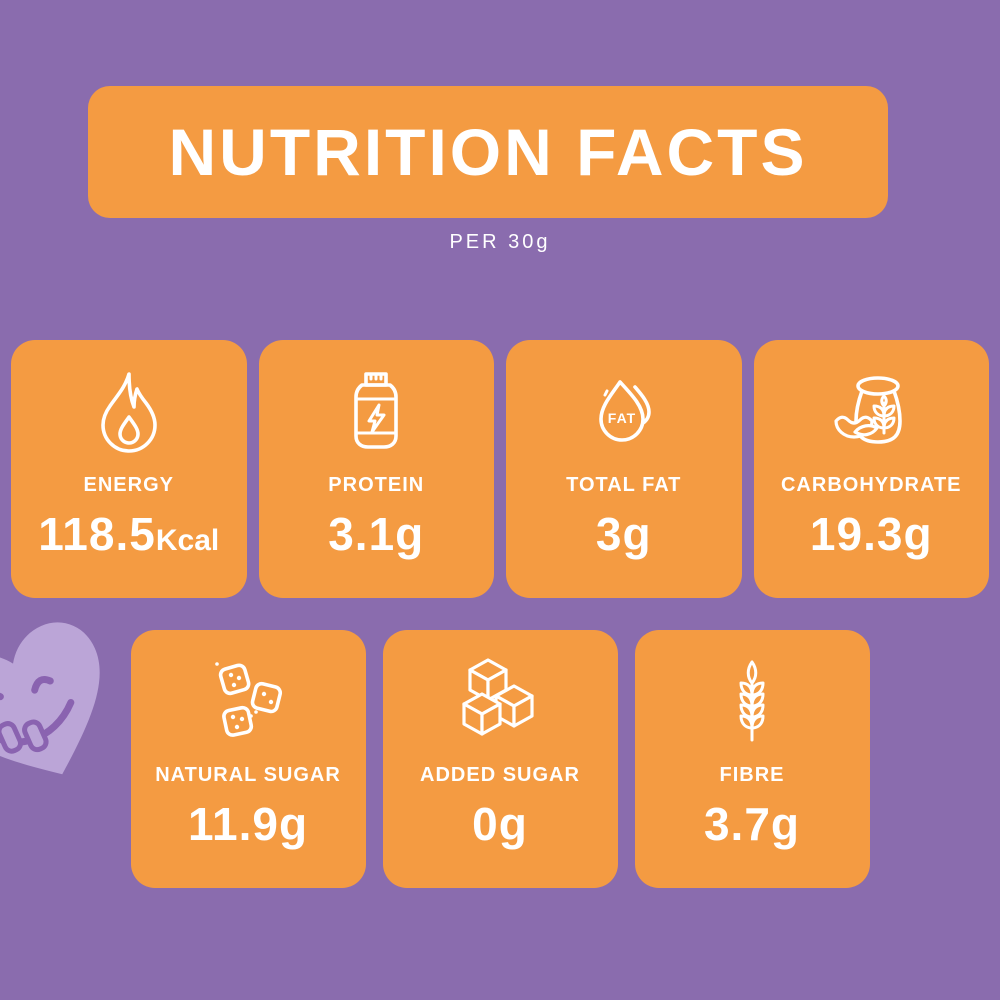 This screenshot has width=1000, height=1000. I want to click on card-value: 118.5Kcal, so click(129, 534).